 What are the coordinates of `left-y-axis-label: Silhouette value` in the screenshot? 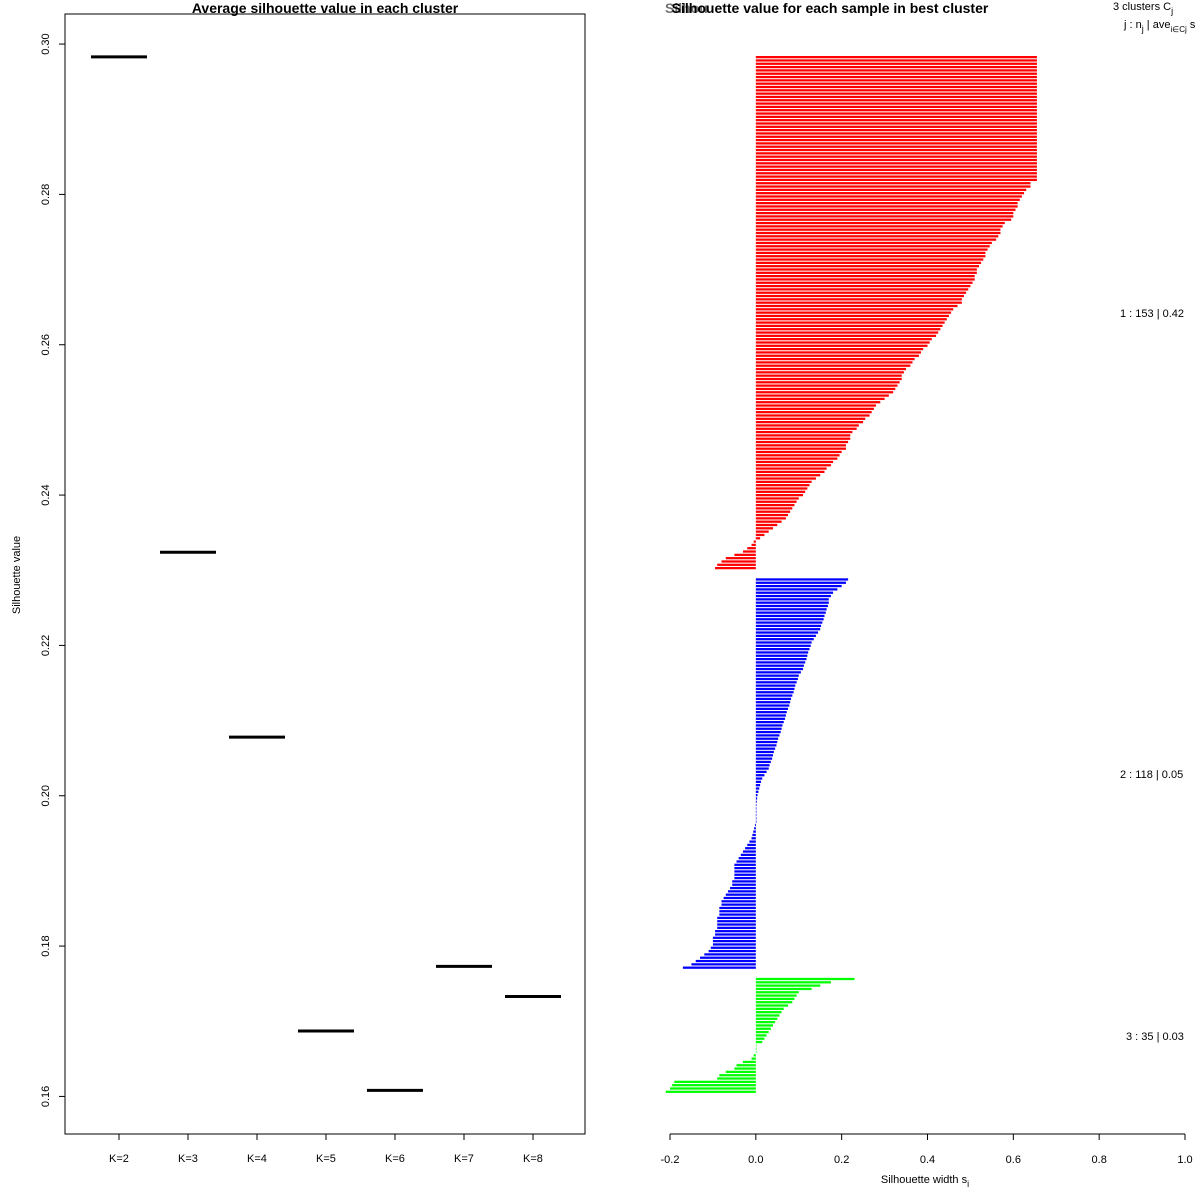 It's located at (17, 575).